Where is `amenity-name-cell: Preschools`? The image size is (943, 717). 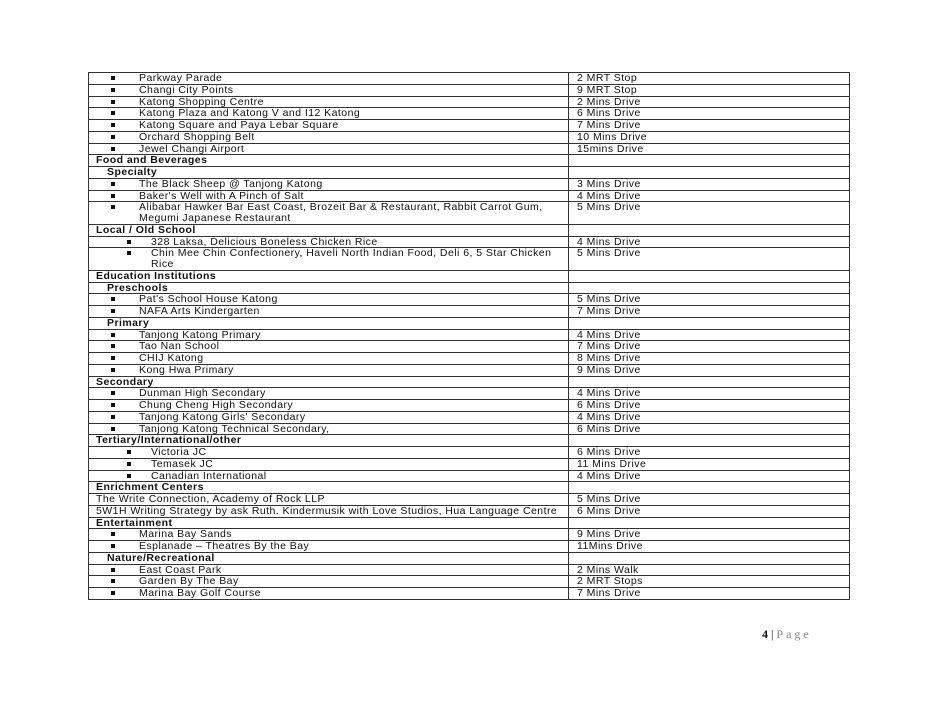 amenity-name-cell: Preschools is located at coordinates (328, 288).